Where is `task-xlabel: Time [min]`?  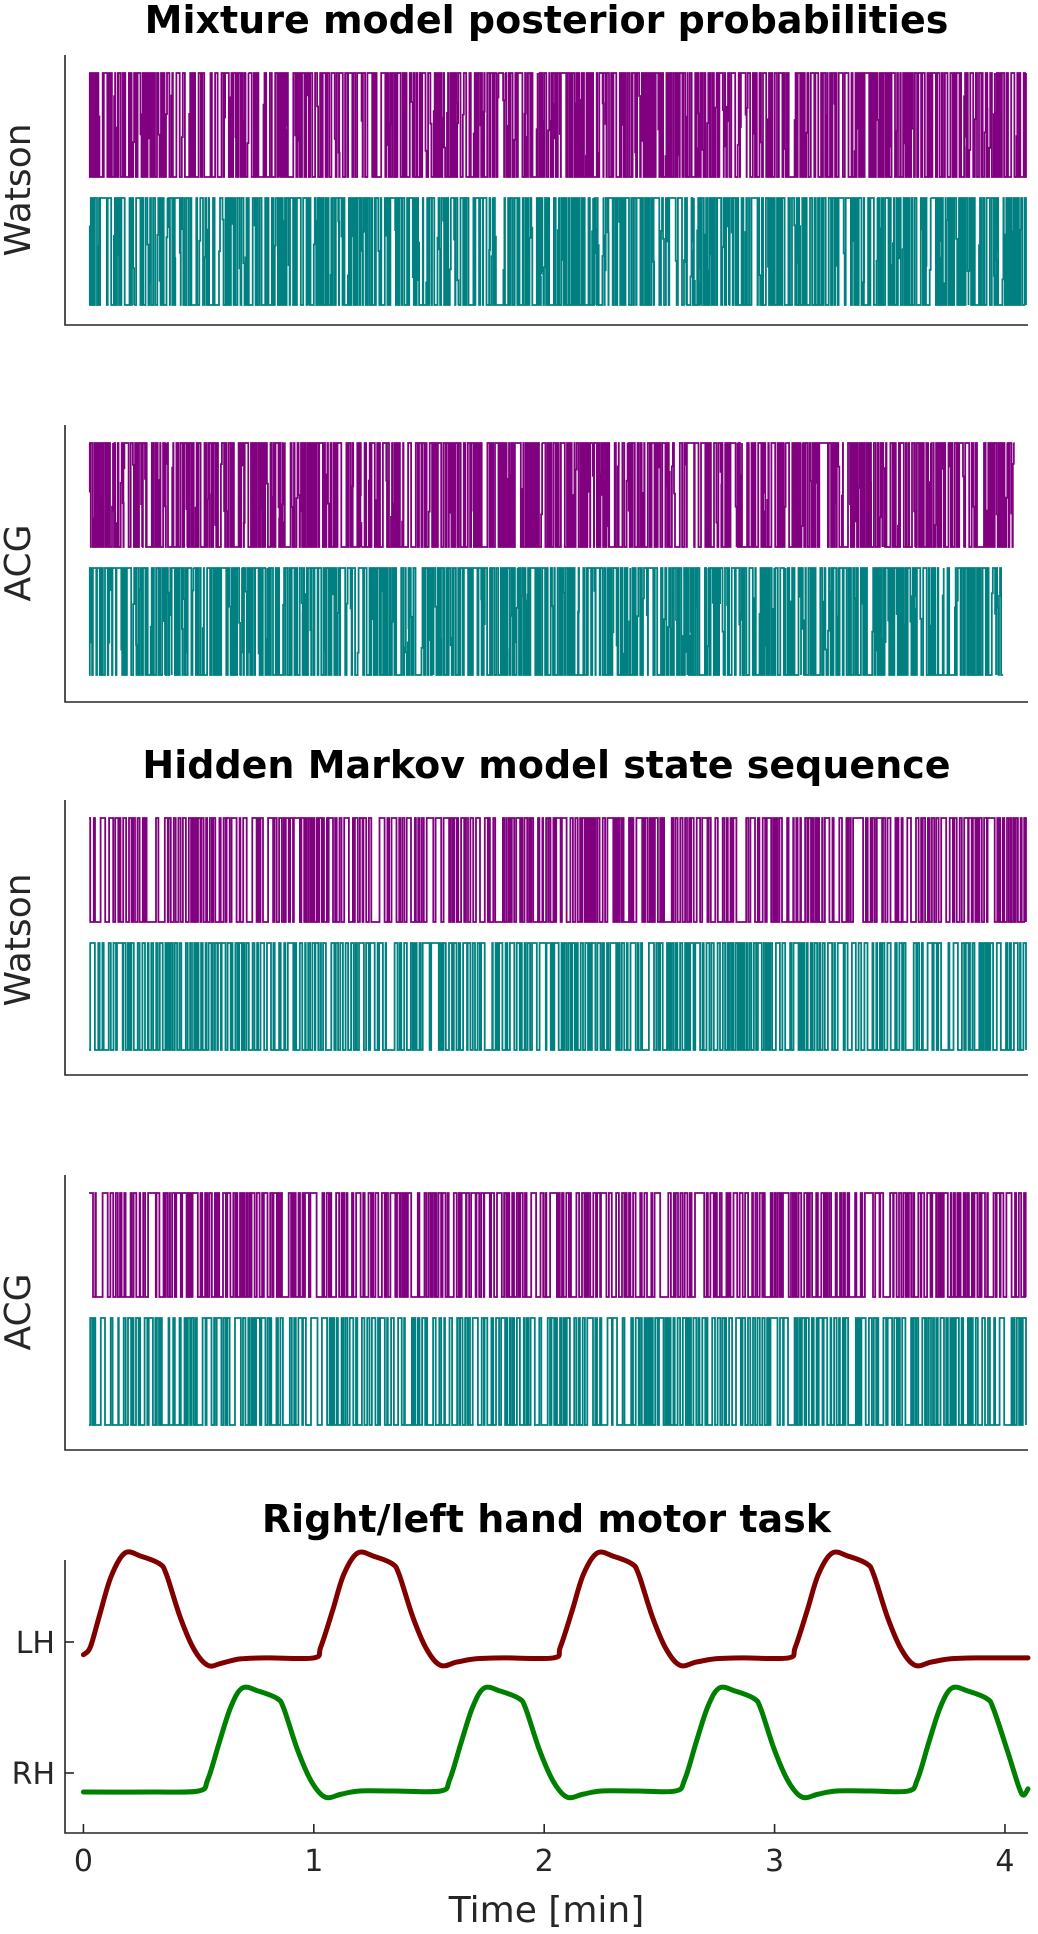
task-xlabel: Time [min] is located at coordinates (546, 1910).